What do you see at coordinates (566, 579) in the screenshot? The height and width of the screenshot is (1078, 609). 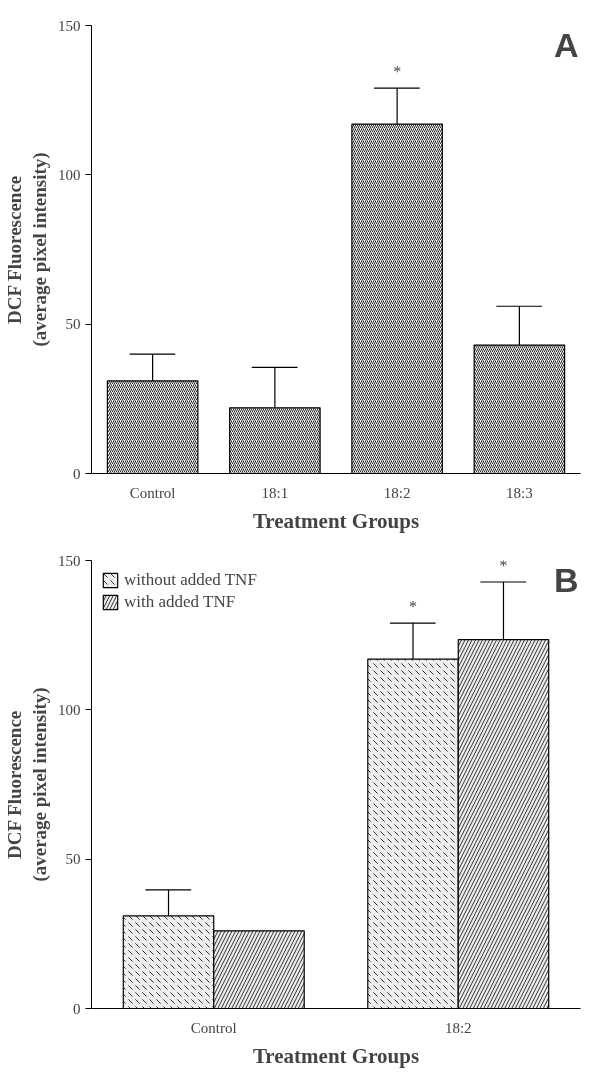 I see `annotation: B` at bounding box center [566, 579].